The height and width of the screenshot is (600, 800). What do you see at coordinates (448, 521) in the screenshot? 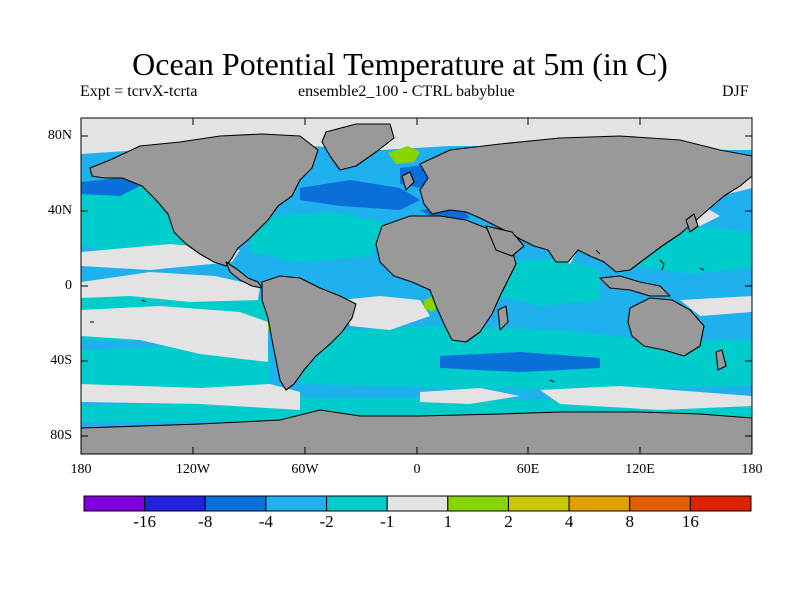
I see `colorbar-label: 1` at bounding box center [448, 521].